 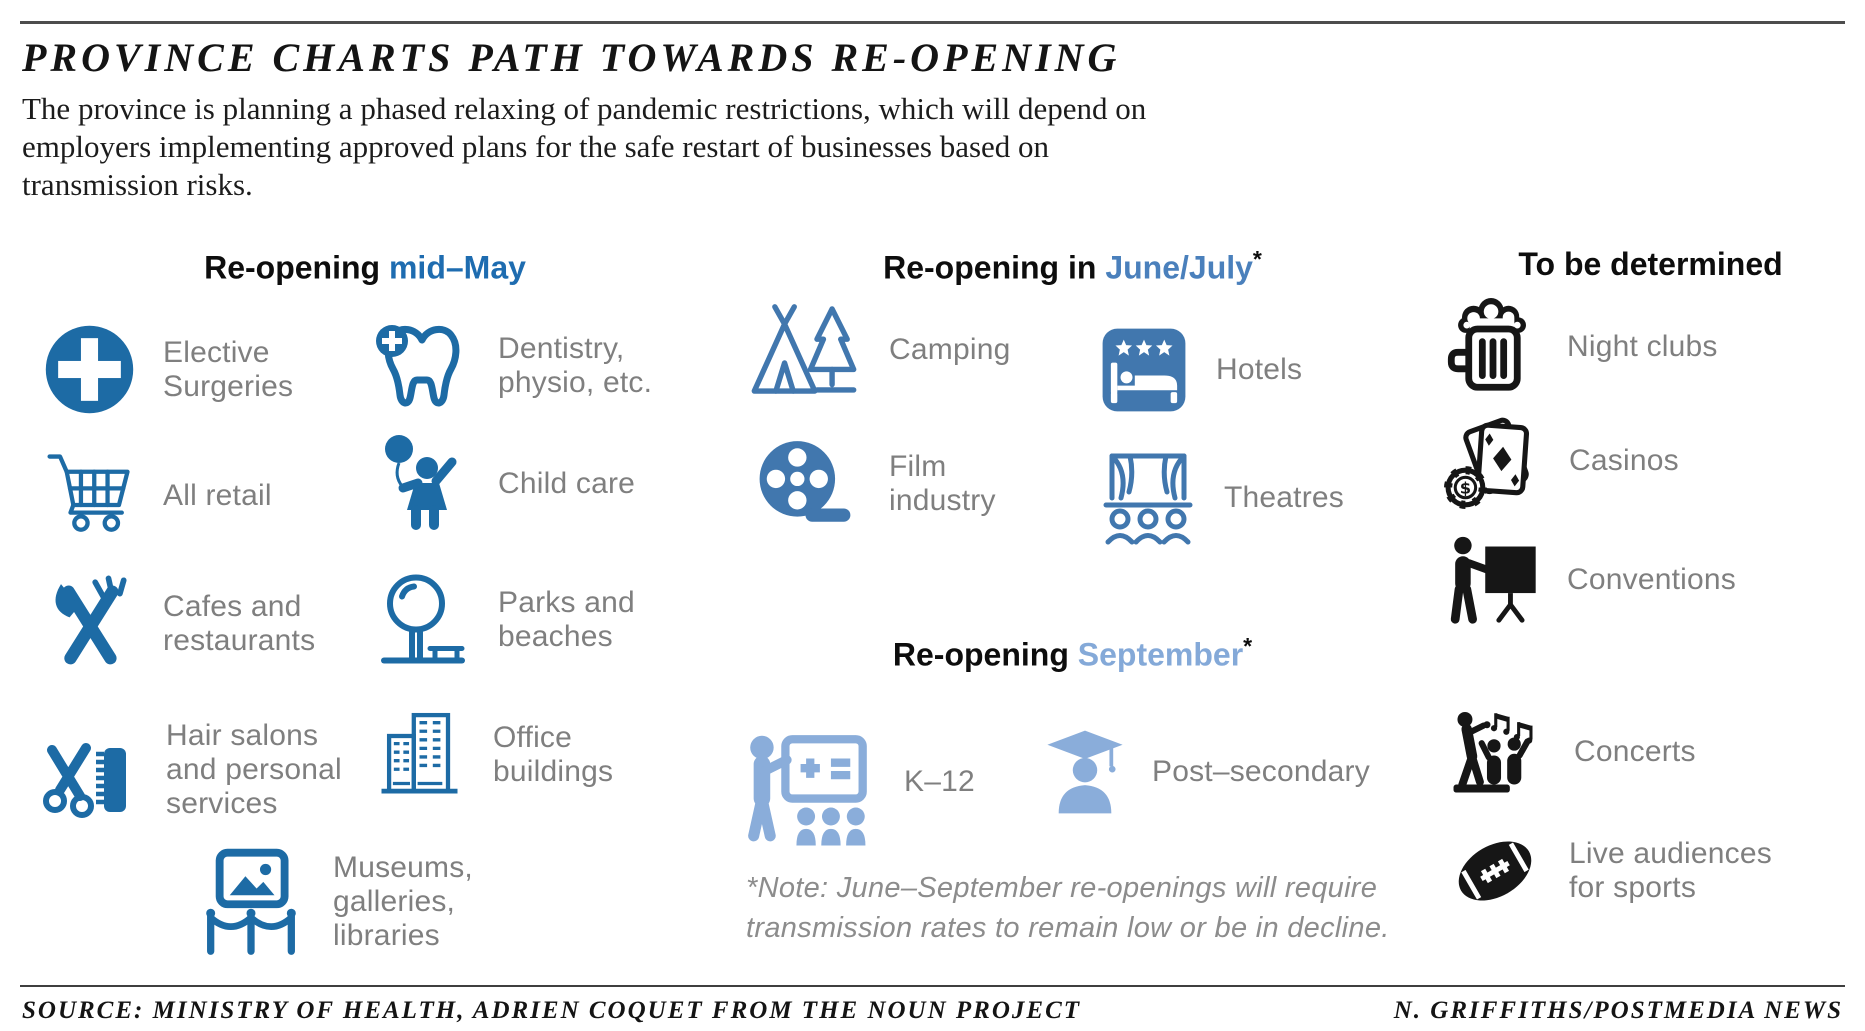 What do you see at coordinates (422, 366) in the screenshot?
I see `tooth-plus-icon` at bounding box center [422, 366].